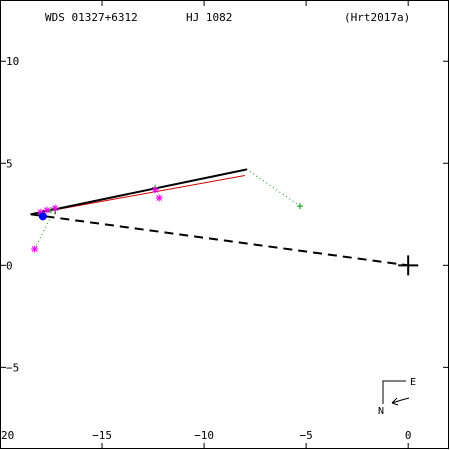 The width and height of the screenshot is (450, 450). Describe the element at coordinates (300, 206) in the screenshot. I see `measurement-plus` at that location.